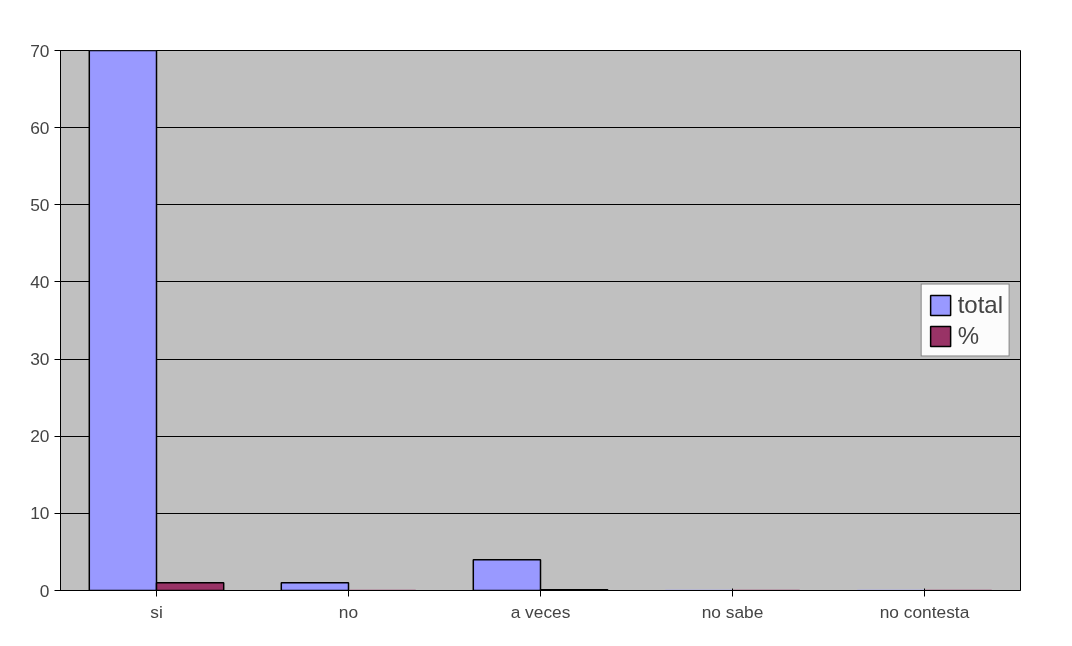 The image size is (1072, 646). What do you see at coordinates (40, 204) in the screenshot?
I see `y-tick-label: 50` at bounding box center [40, 204].